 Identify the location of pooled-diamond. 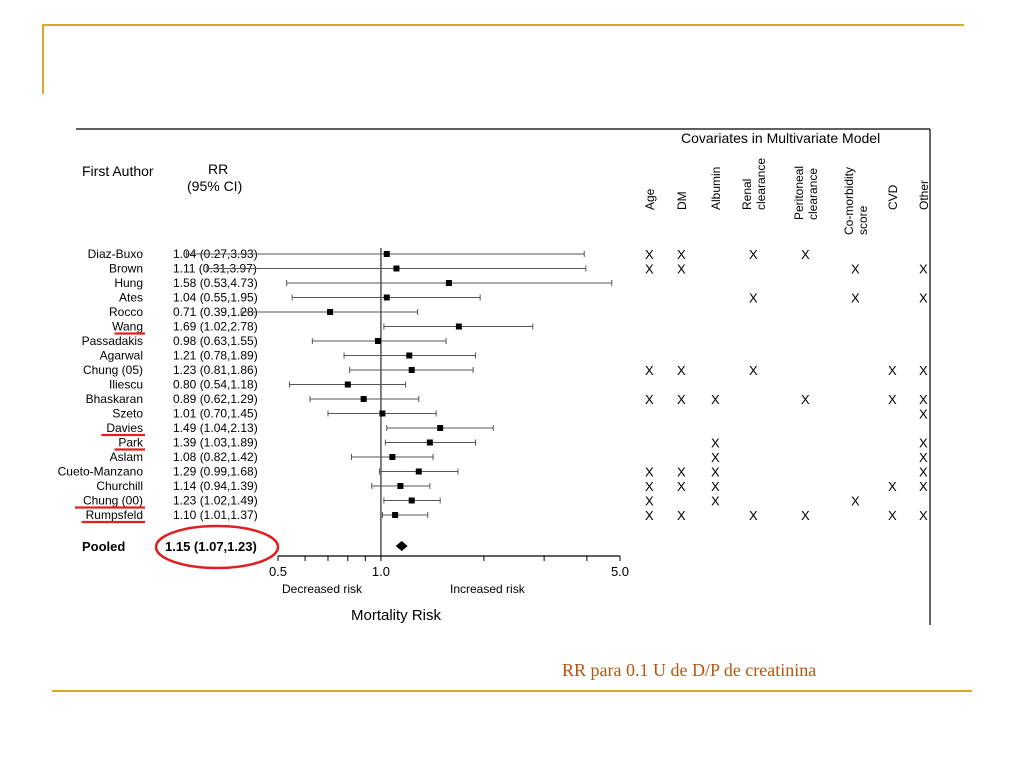
(401, 546).